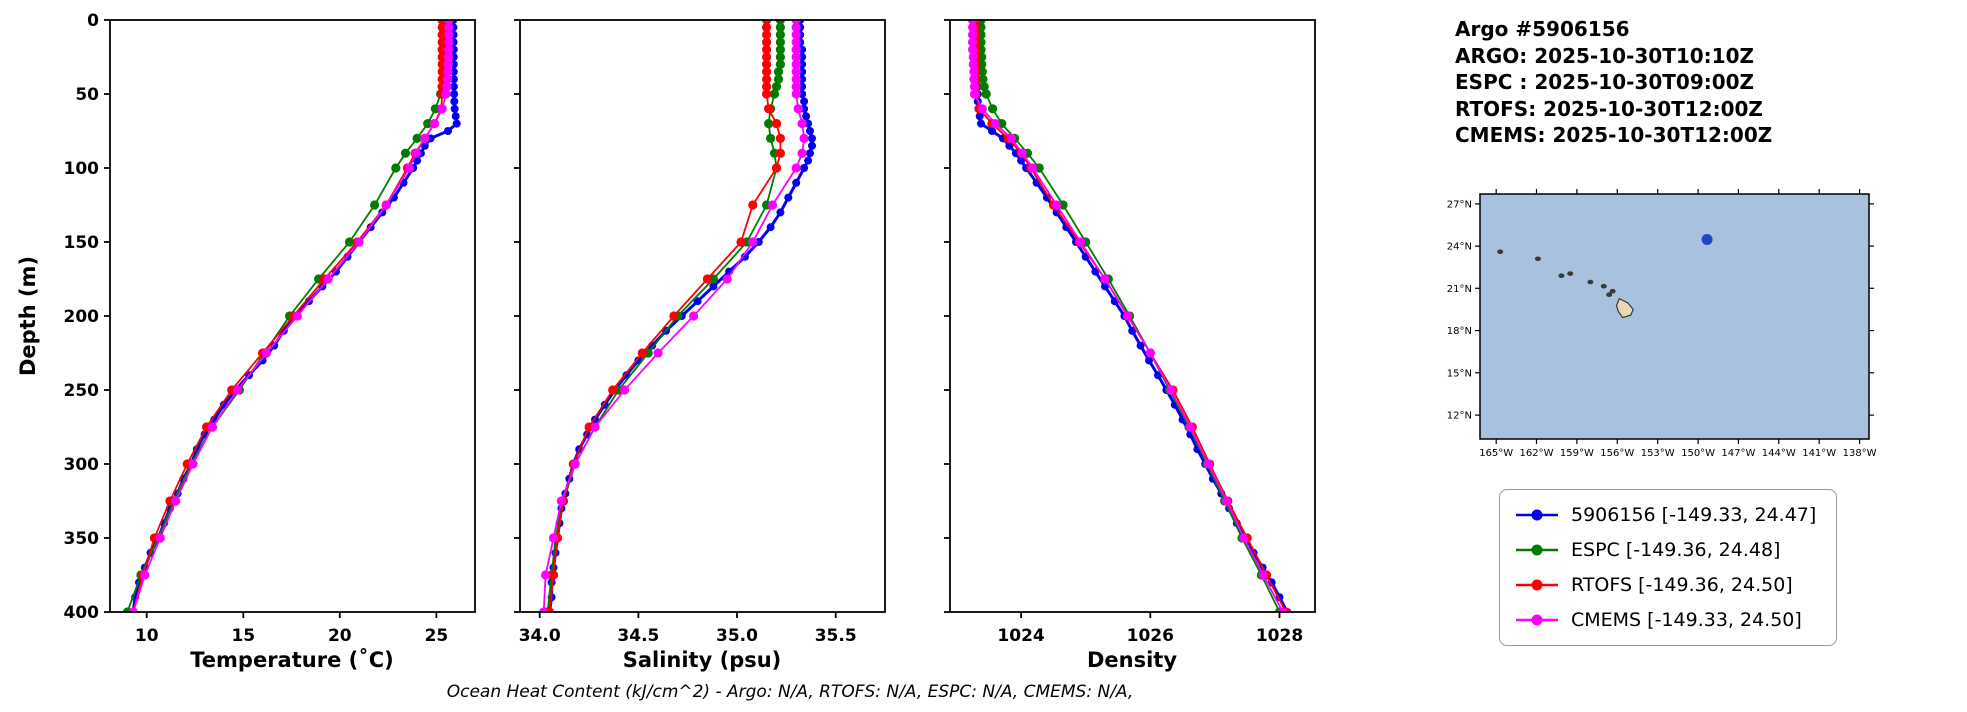 This screenshot has height=712, width=1967. Describe the element at coordinates (1658, 453) in the screenshot. I see `svg-text: 153°W` at that location.